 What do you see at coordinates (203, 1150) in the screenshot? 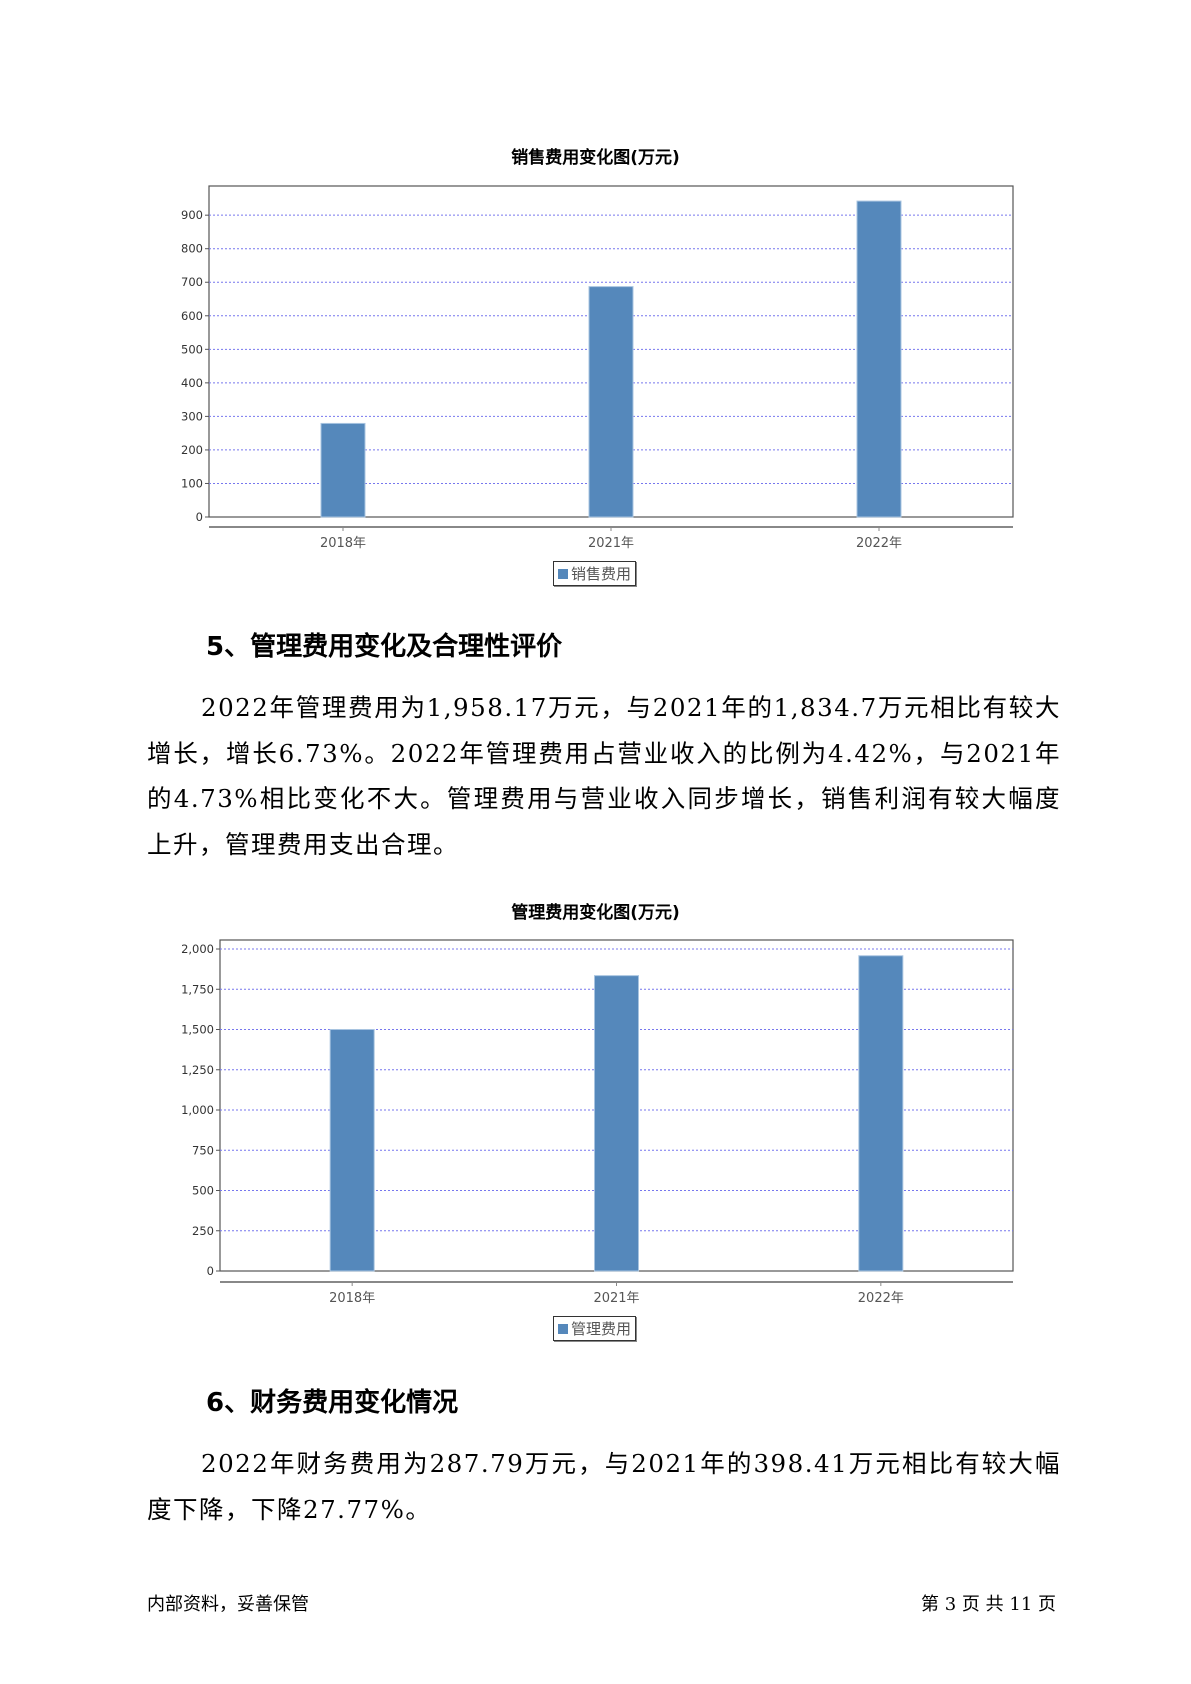
I see `y-tick-label: 750` at bounding box center [203, 1150].